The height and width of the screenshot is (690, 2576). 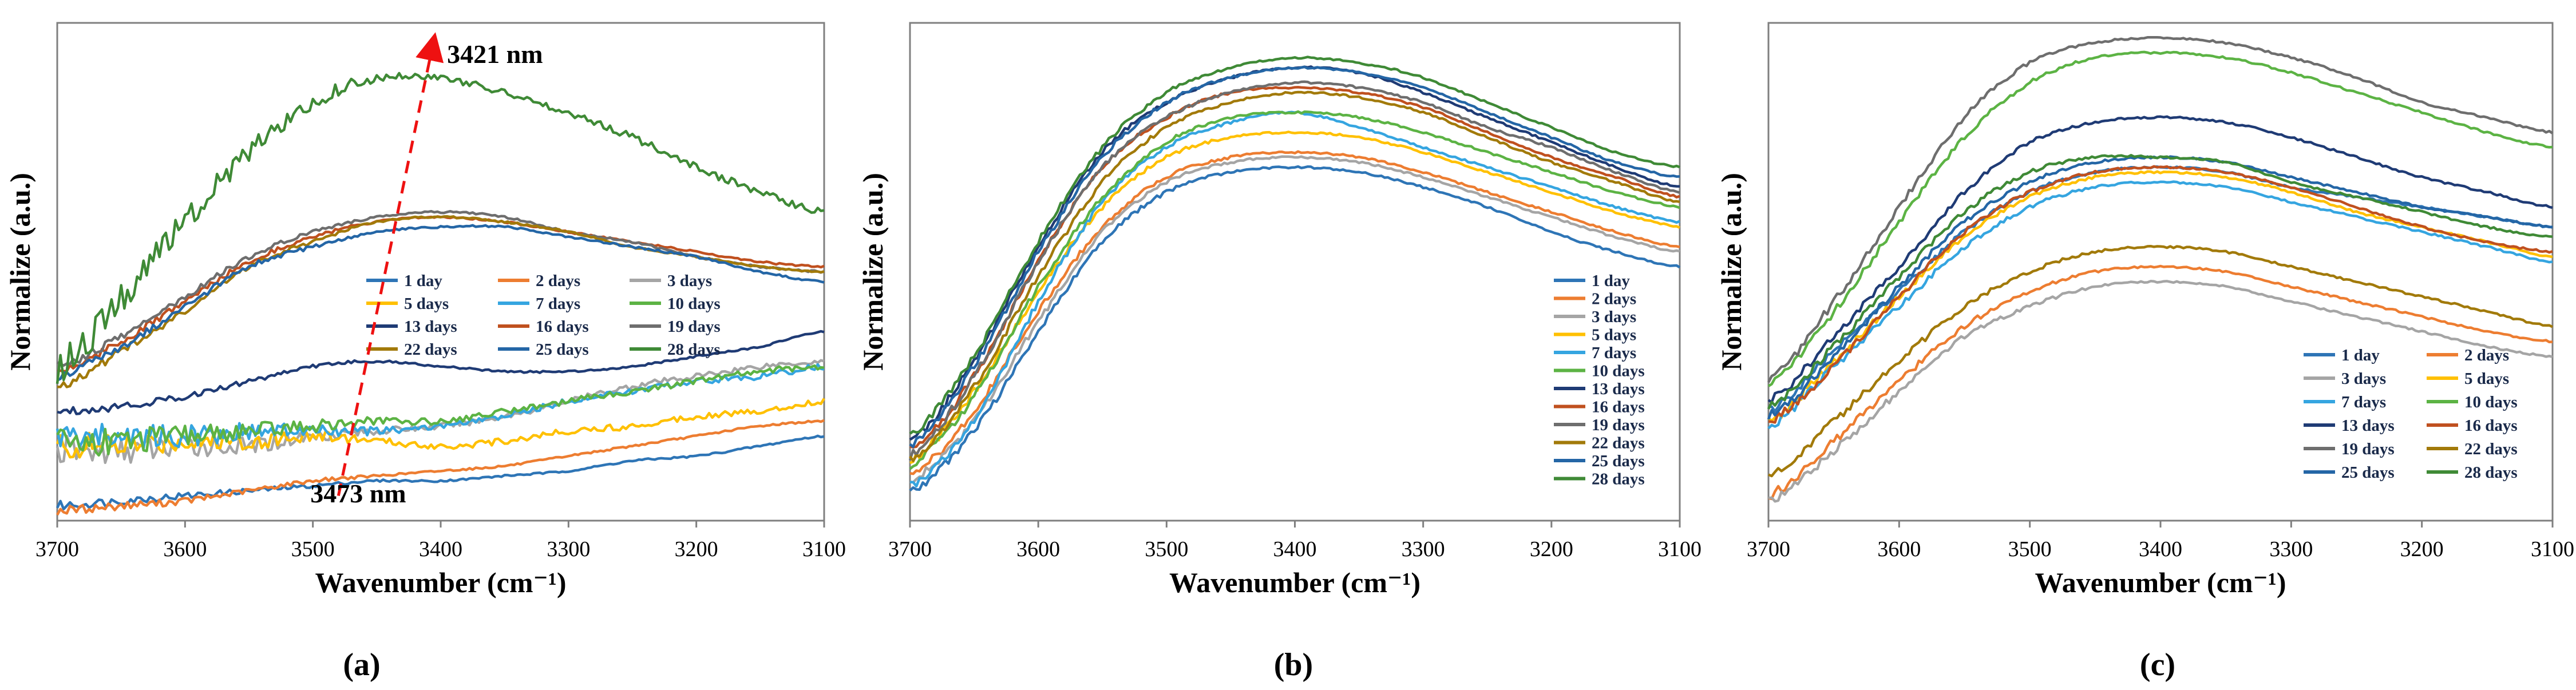 I want to click on series-line-25-days, so click(x=441, y=303).